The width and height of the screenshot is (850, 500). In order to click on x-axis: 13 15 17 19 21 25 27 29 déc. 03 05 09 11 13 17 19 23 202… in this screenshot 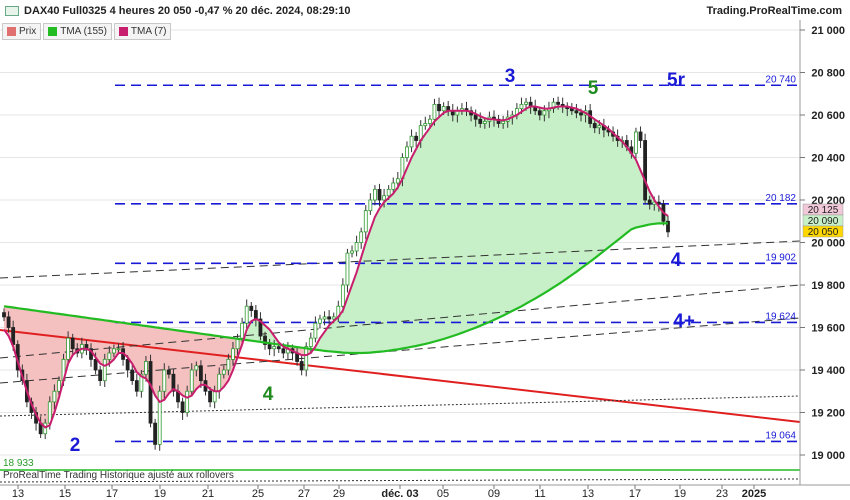, I will do `click(425, 492)`.